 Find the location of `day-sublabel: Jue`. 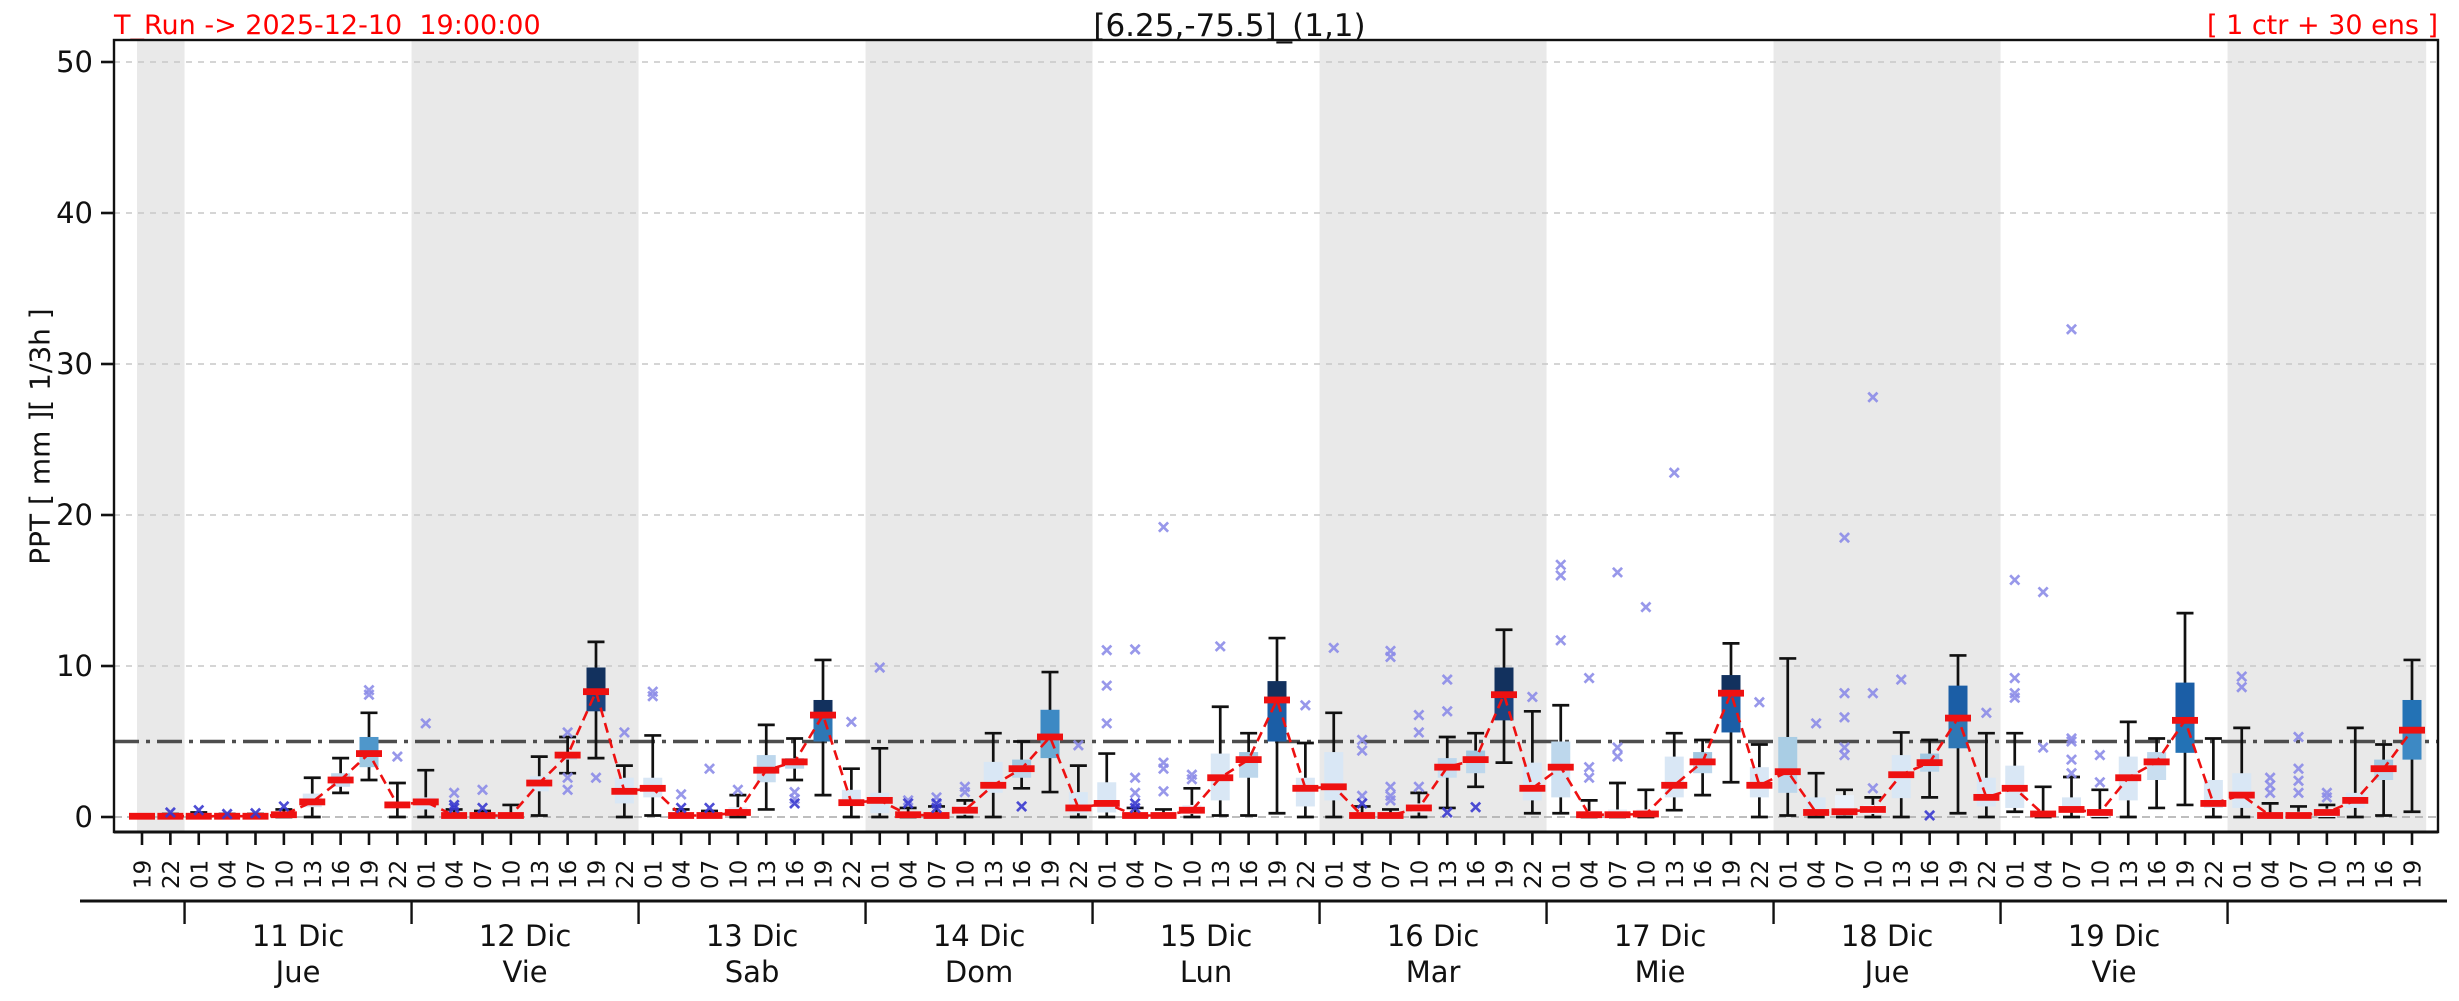

day-sublabel: Jue is located at coordinates (1886, 972).